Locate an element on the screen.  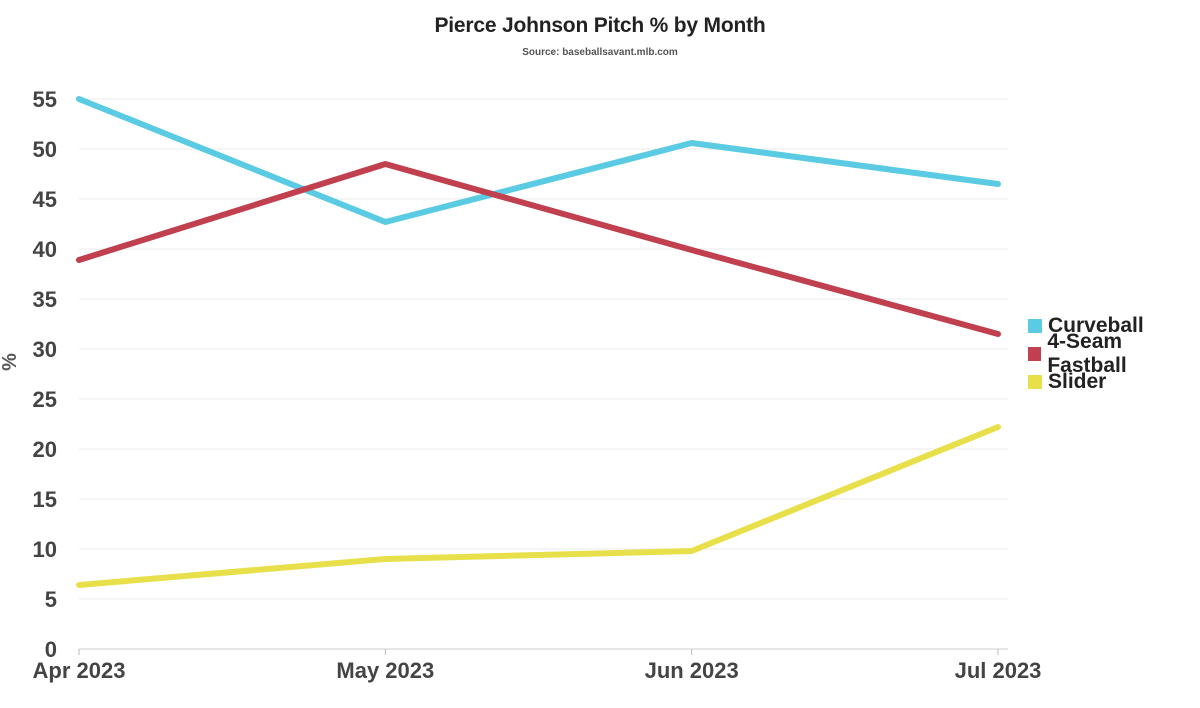
x-tick-label: Jul 2023 is located at coordinates (998, 670).